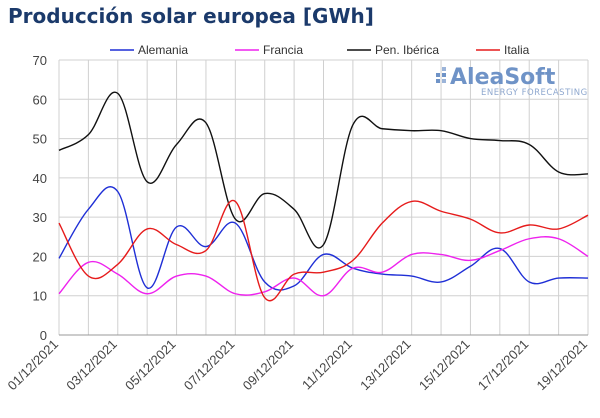  What do you see at coordinates (323, 266) in the screenshot?
I see `series-line-francia` at bounding box center [323, 266].